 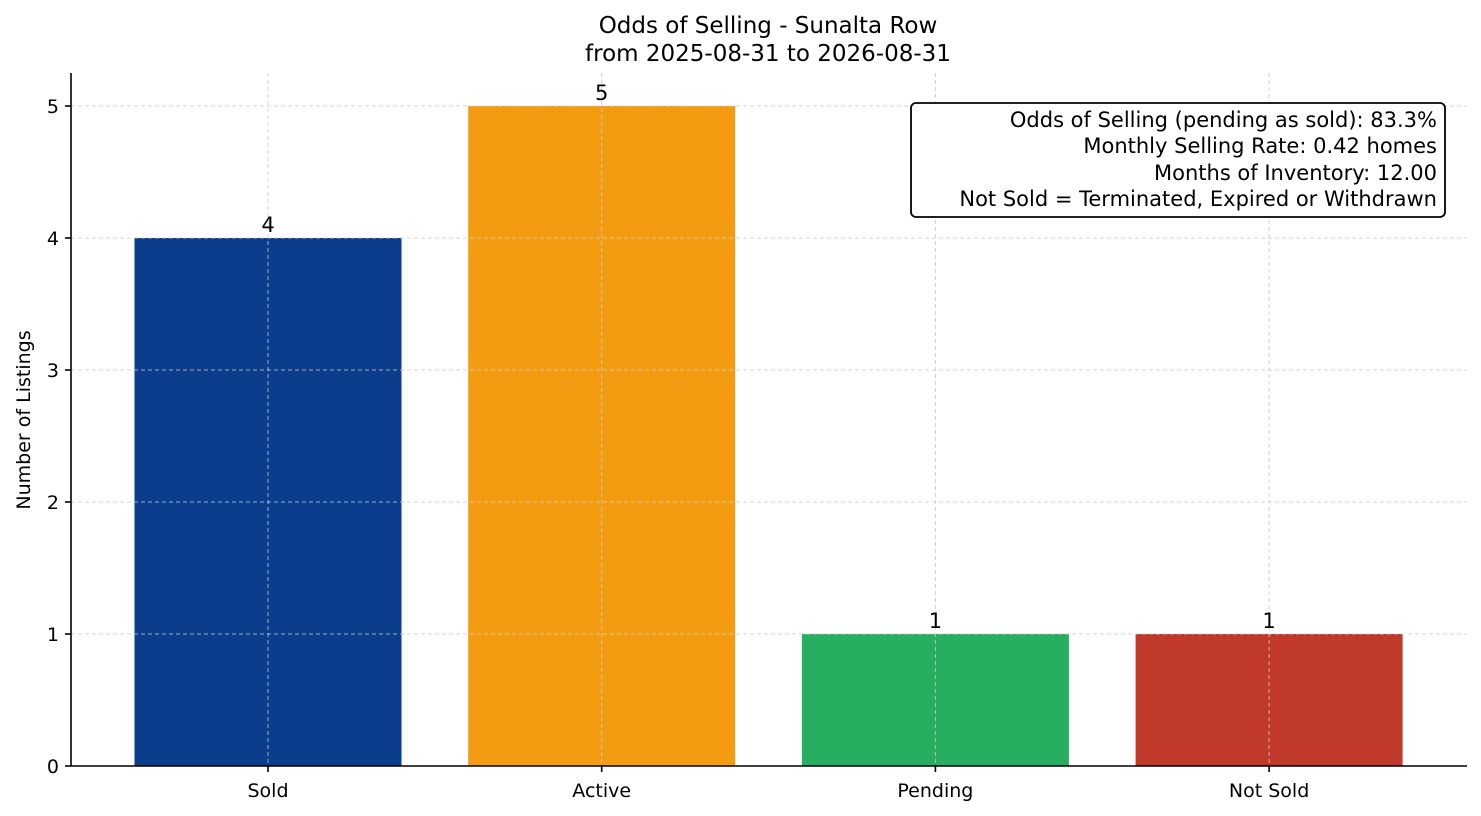 I want to click on info-box-frame, so click(x=1178, y=160).